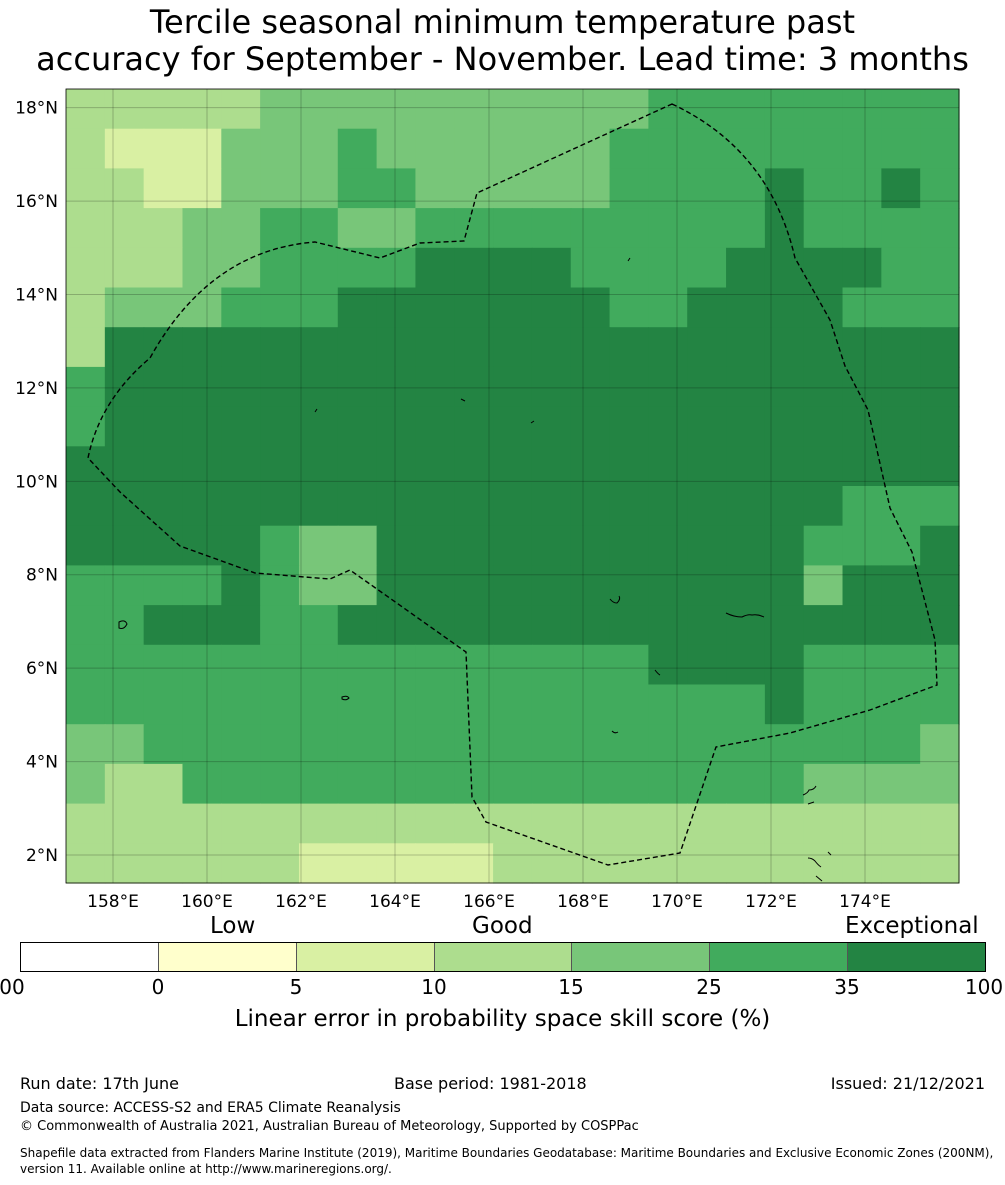  What do you see at coordinates (42, 669) in the screenshot?
I see `latitude-tick-label: 6°N` at bounding box center [42, 669].